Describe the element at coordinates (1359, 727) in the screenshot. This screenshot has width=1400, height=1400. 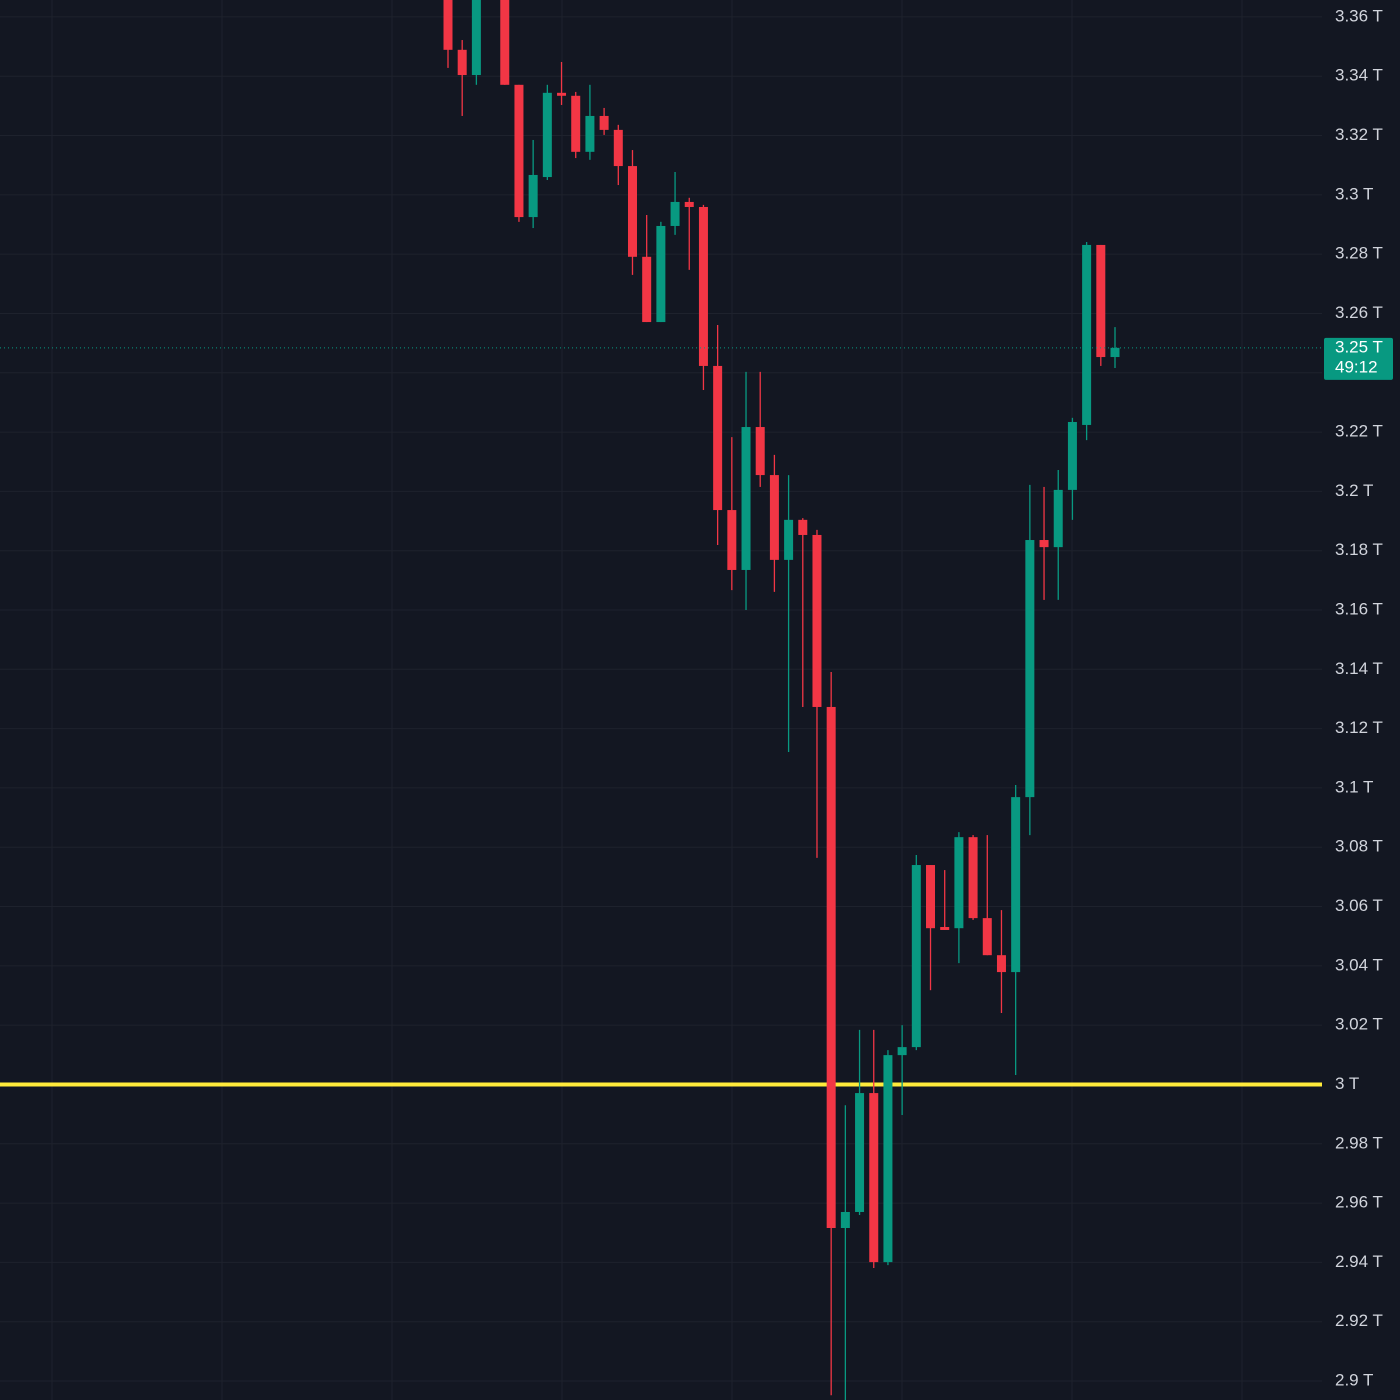
I see `y-tick-label: 3.12 T` at that location.